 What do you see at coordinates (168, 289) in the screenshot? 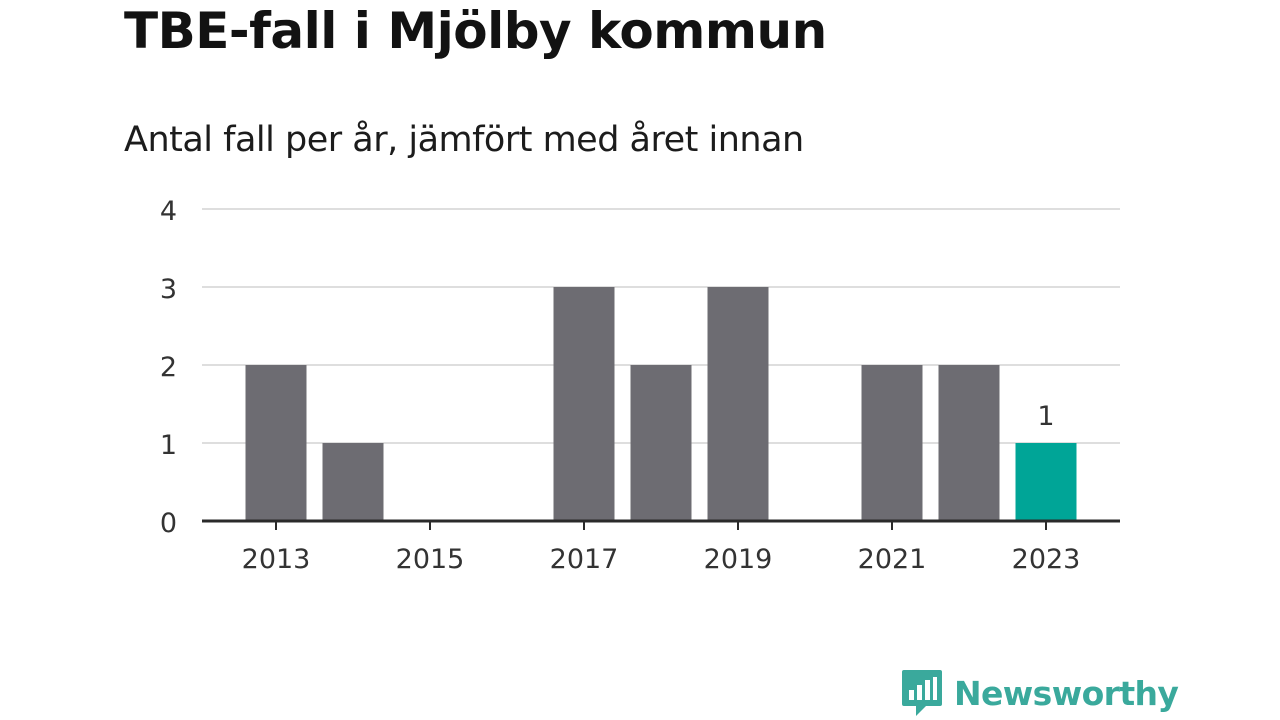
I see `y-tick-label: 3` at bounding box center [168, 289].